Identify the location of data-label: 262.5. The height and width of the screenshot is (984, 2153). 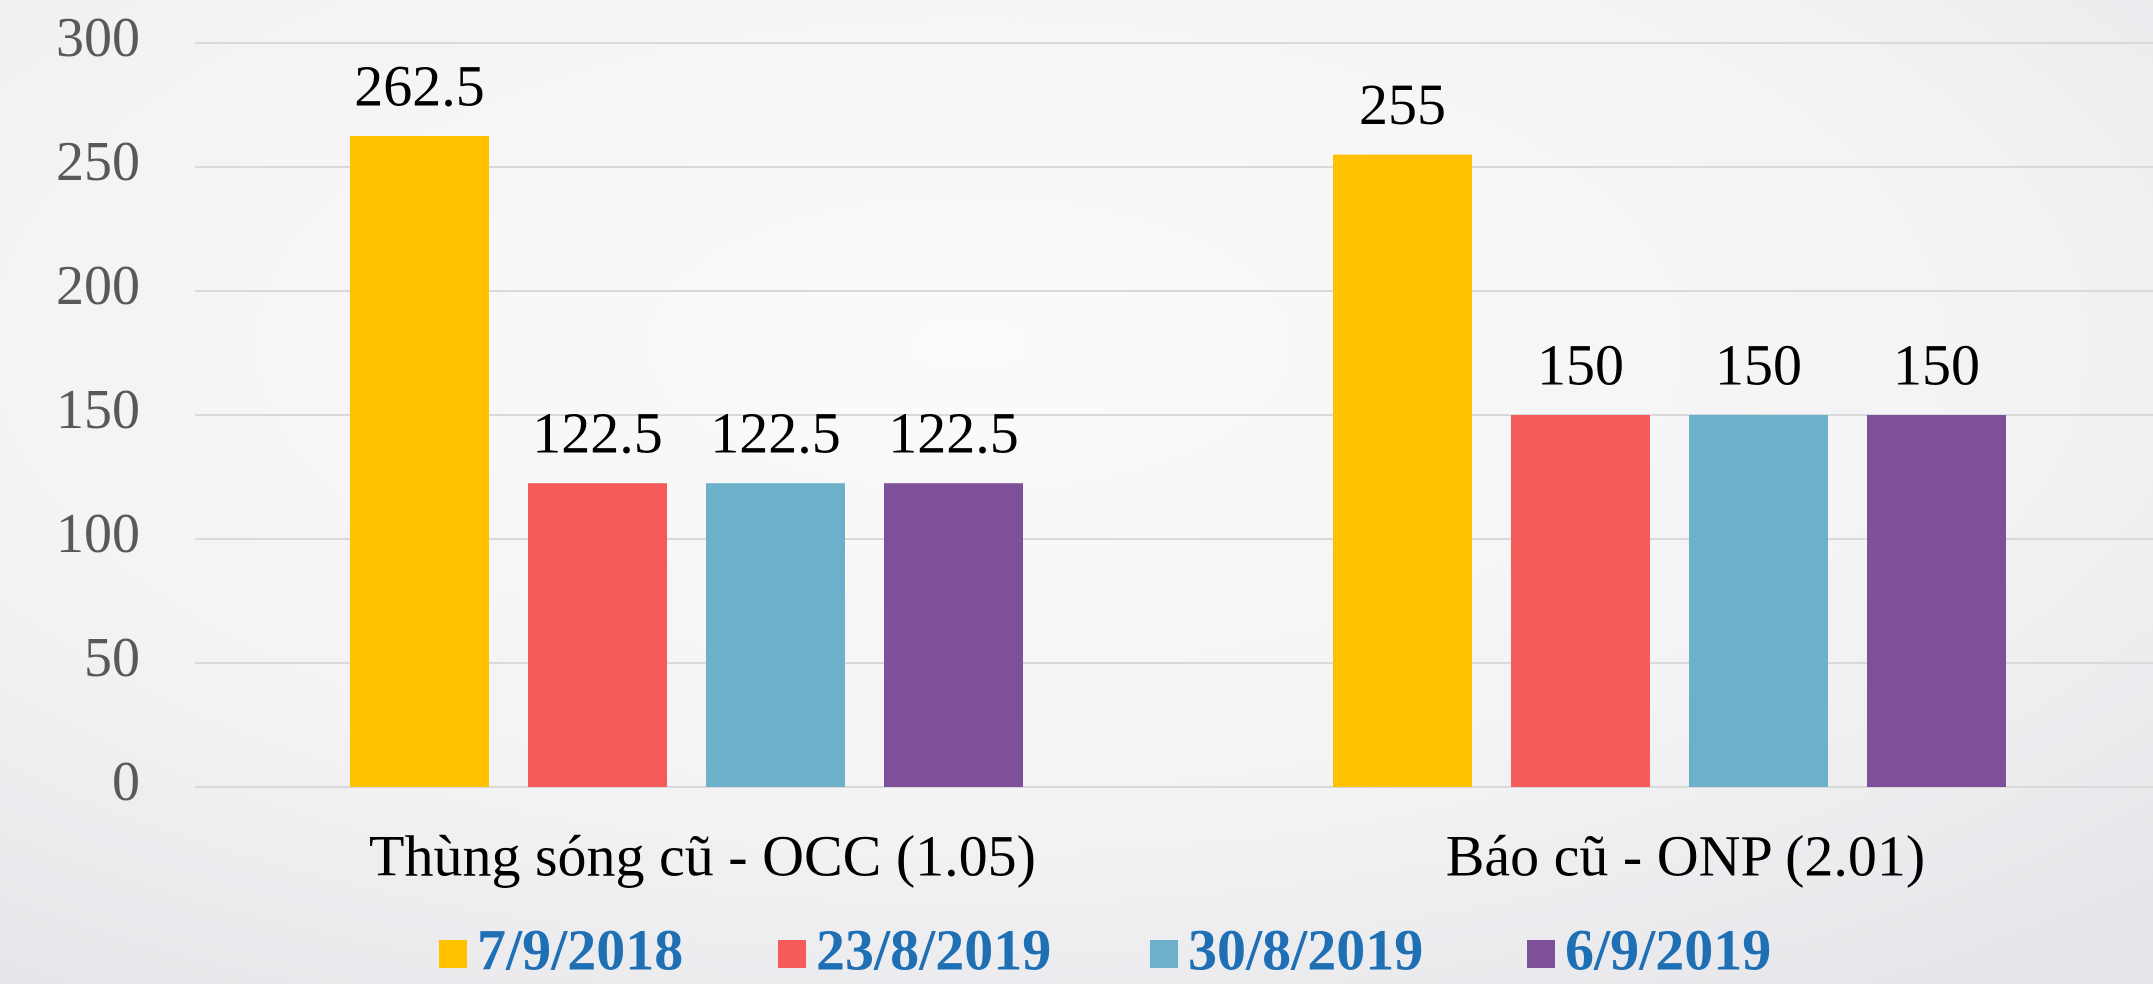
(419, 85).